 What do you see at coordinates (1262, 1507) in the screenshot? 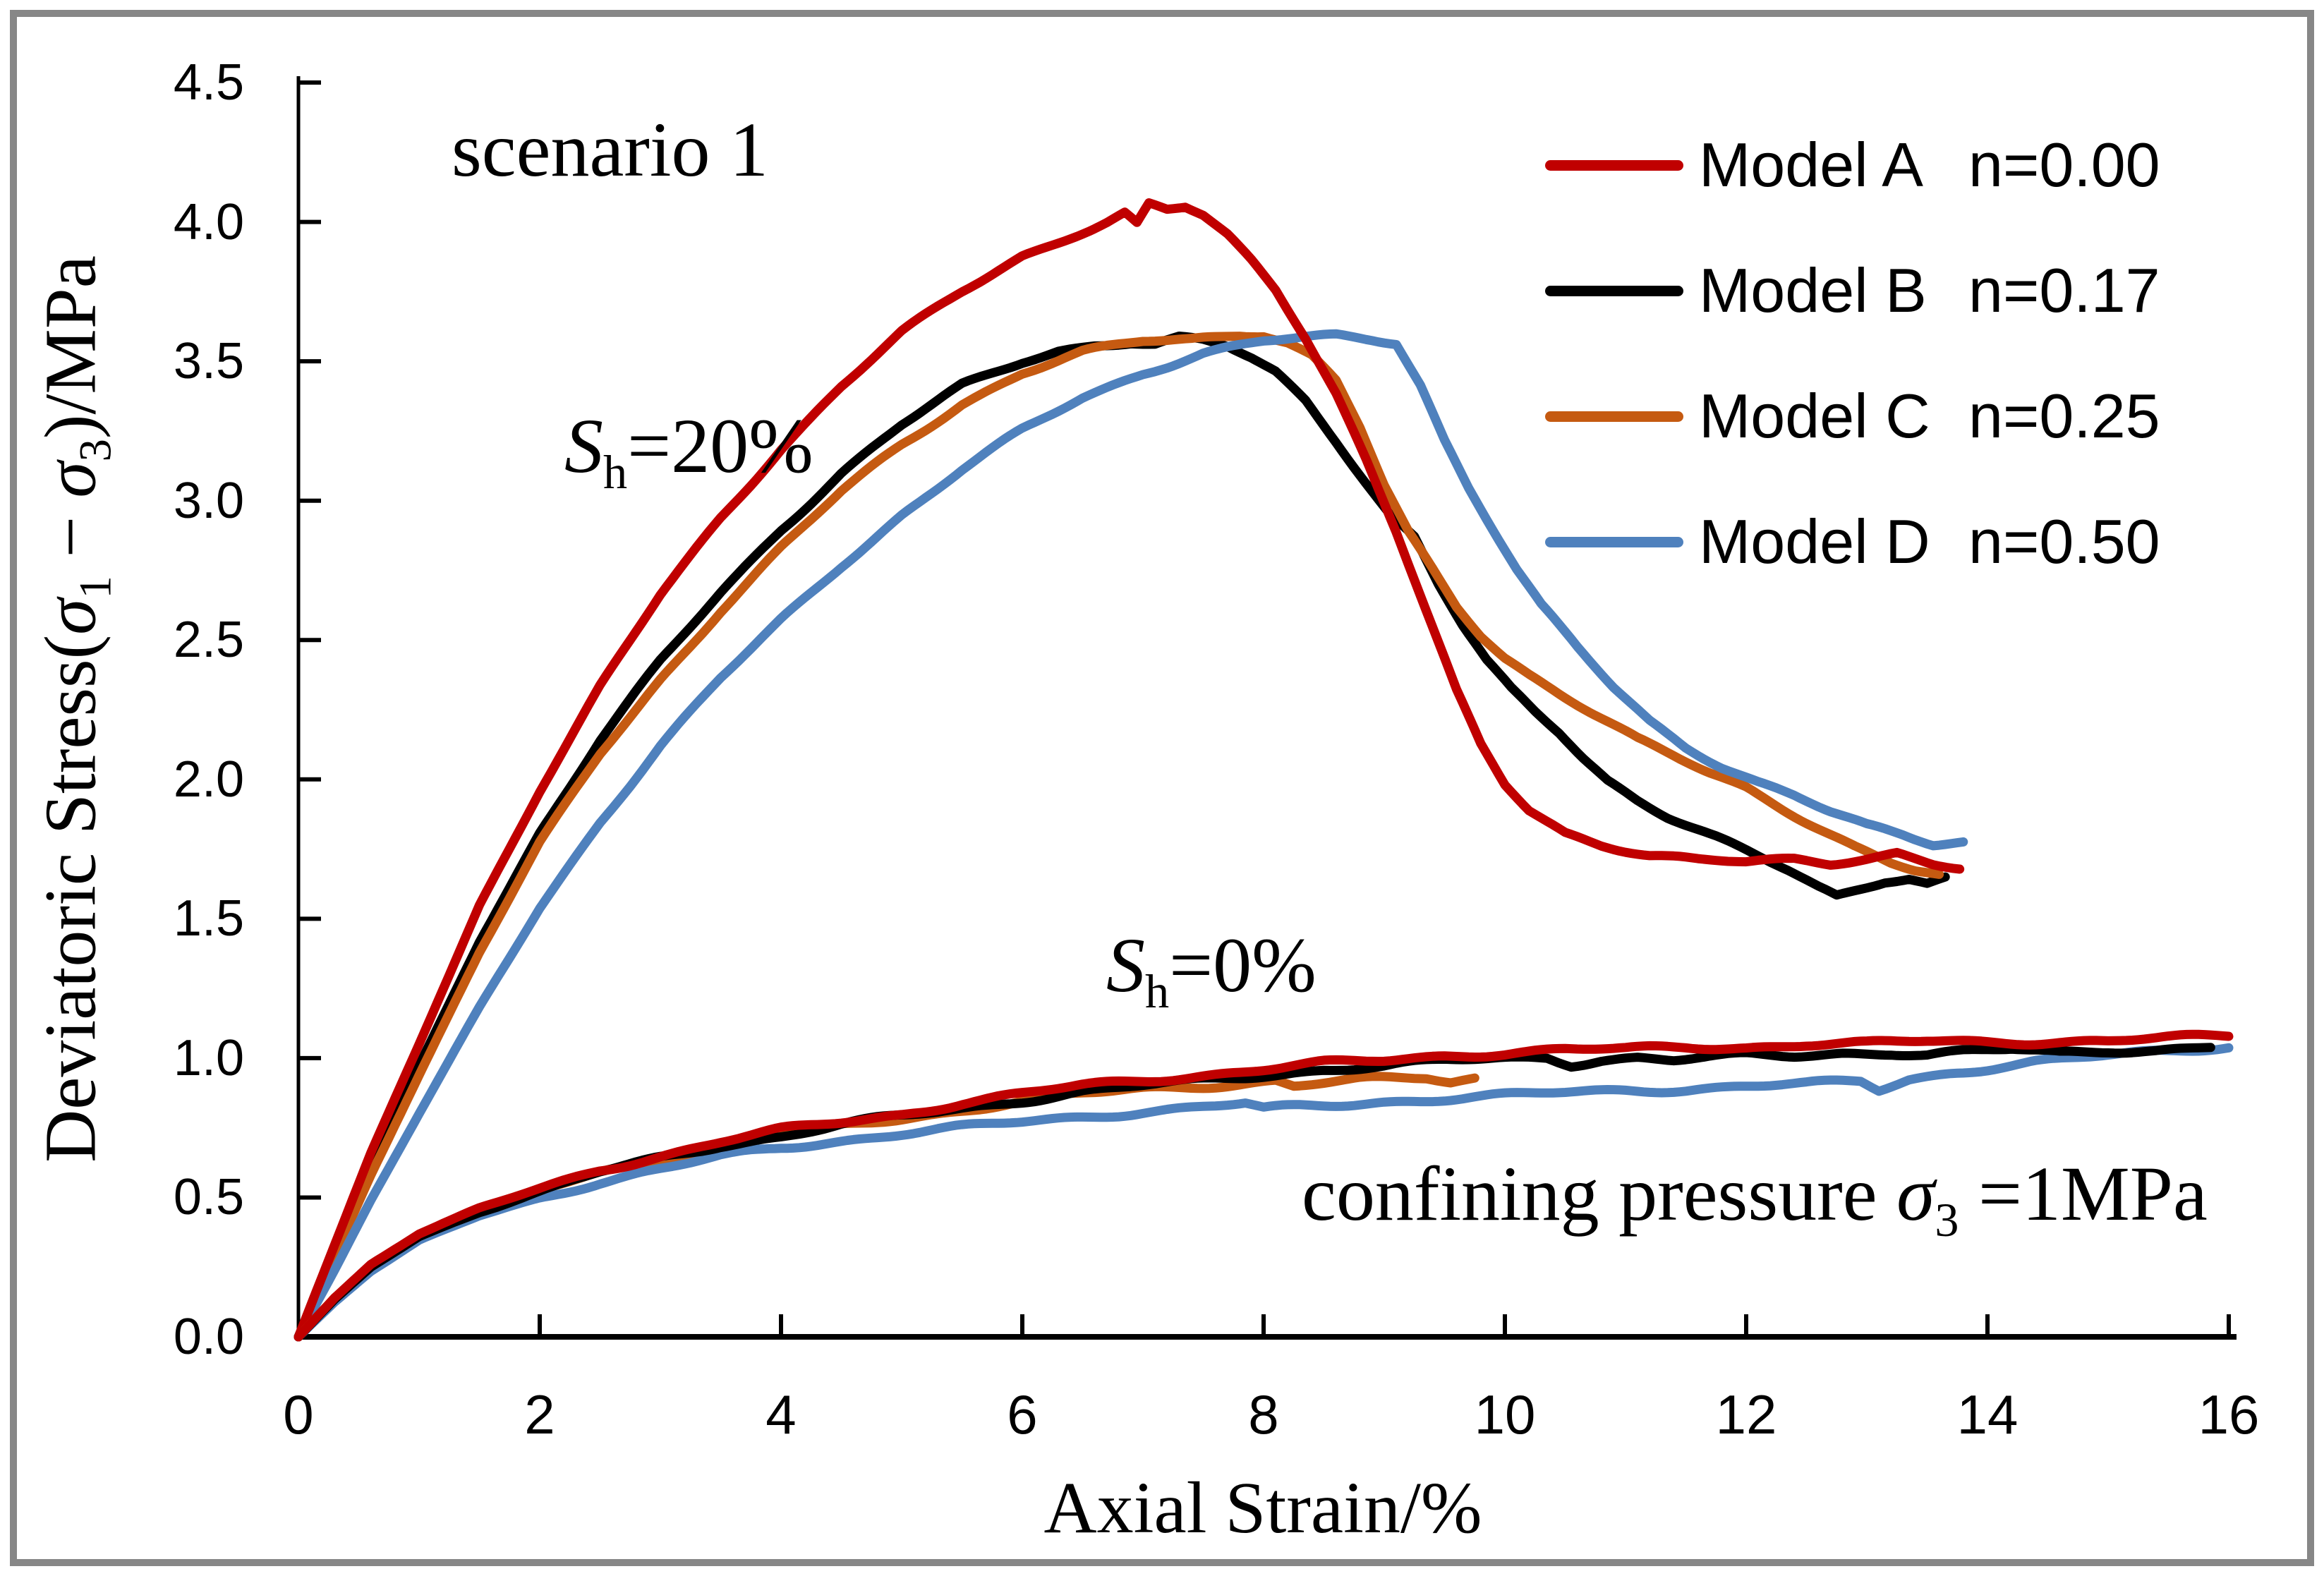
I see `x-axis-title: Axial Strain/%` at bounding box center [1262, 1507].